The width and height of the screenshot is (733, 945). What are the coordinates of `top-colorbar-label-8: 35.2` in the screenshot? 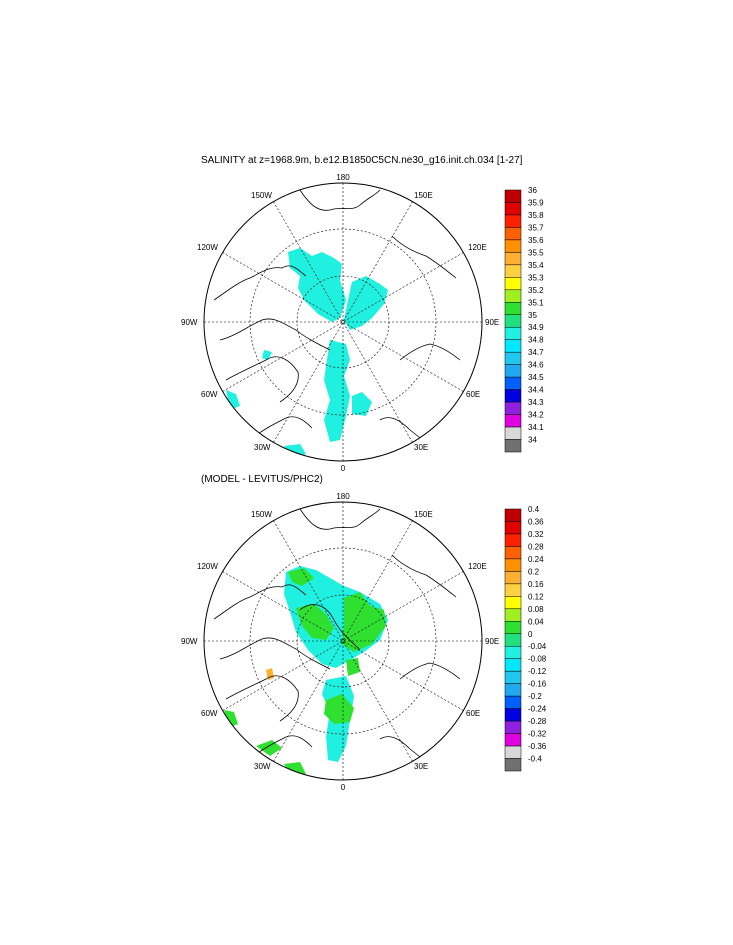 It's located at (536, 290).